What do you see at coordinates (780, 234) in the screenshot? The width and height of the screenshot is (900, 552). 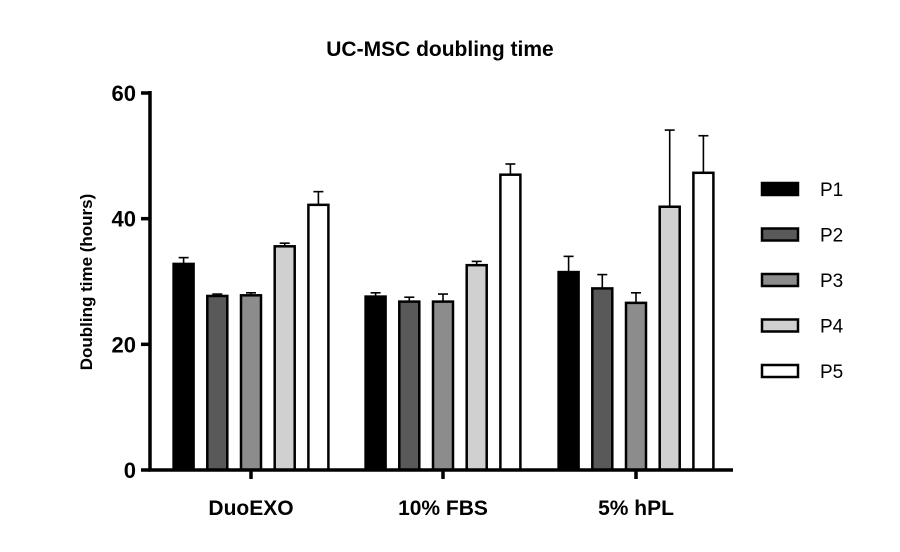 I see `legend-swatch-p2` at bounding box center [780, 234].